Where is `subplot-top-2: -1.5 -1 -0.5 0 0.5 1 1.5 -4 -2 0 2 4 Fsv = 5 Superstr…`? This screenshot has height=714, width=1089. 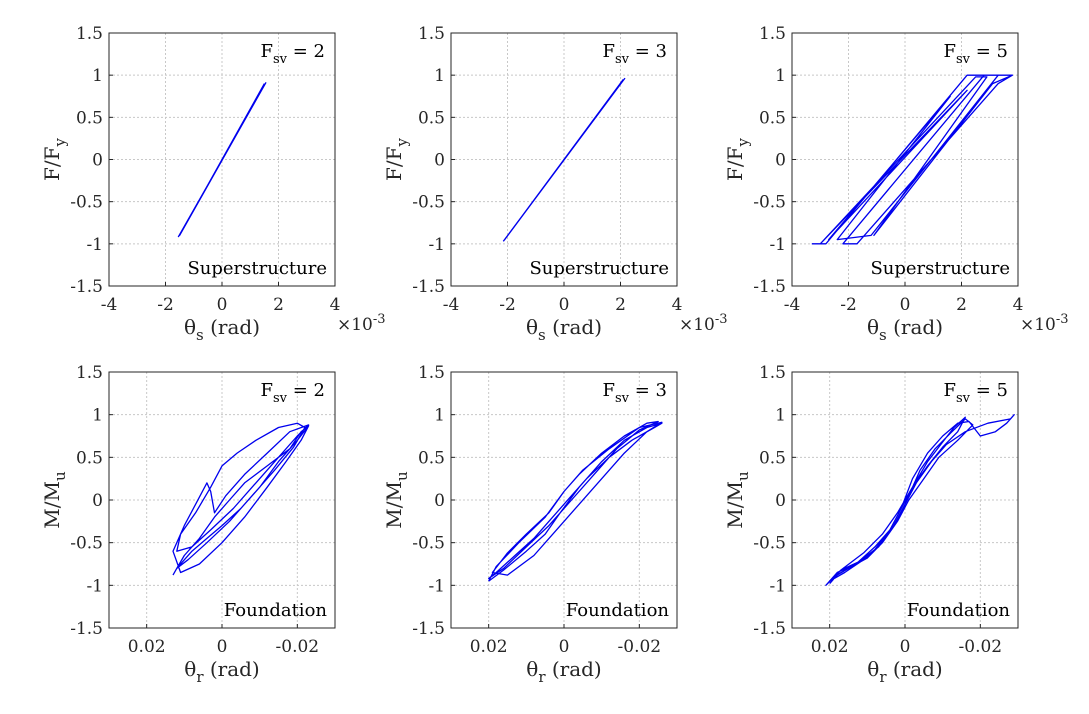 subplot-top-2: -1.5 -1 -0.5 0 0.5 1 1.5 -4 -2 0 2 4 Fsv = 5 Superstr… is located at coordinates (896, 184).